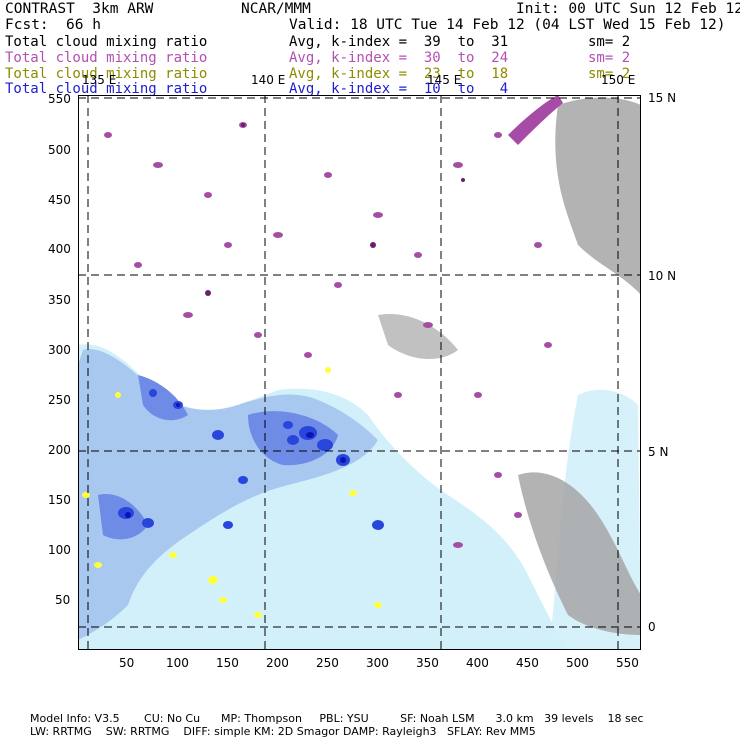 This screenshot has height=740, width=740. Describe the element at coordinates (609, 58) in the screenshot. I see `legend-sm-2: sm= 2` at that location.